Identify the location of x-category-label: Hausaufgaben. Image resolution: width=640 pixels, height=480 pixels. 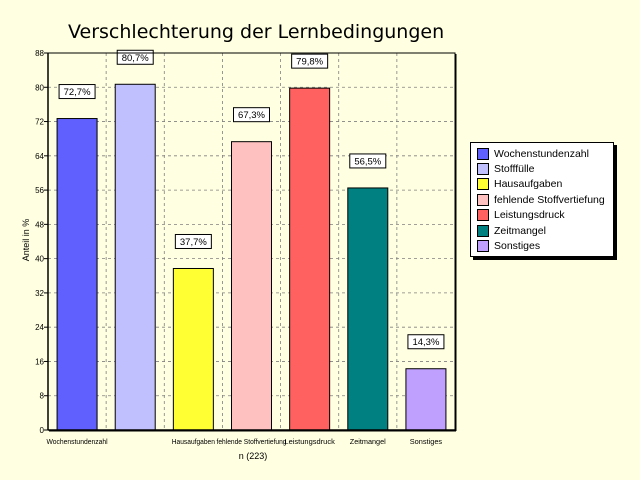
(193, 442).